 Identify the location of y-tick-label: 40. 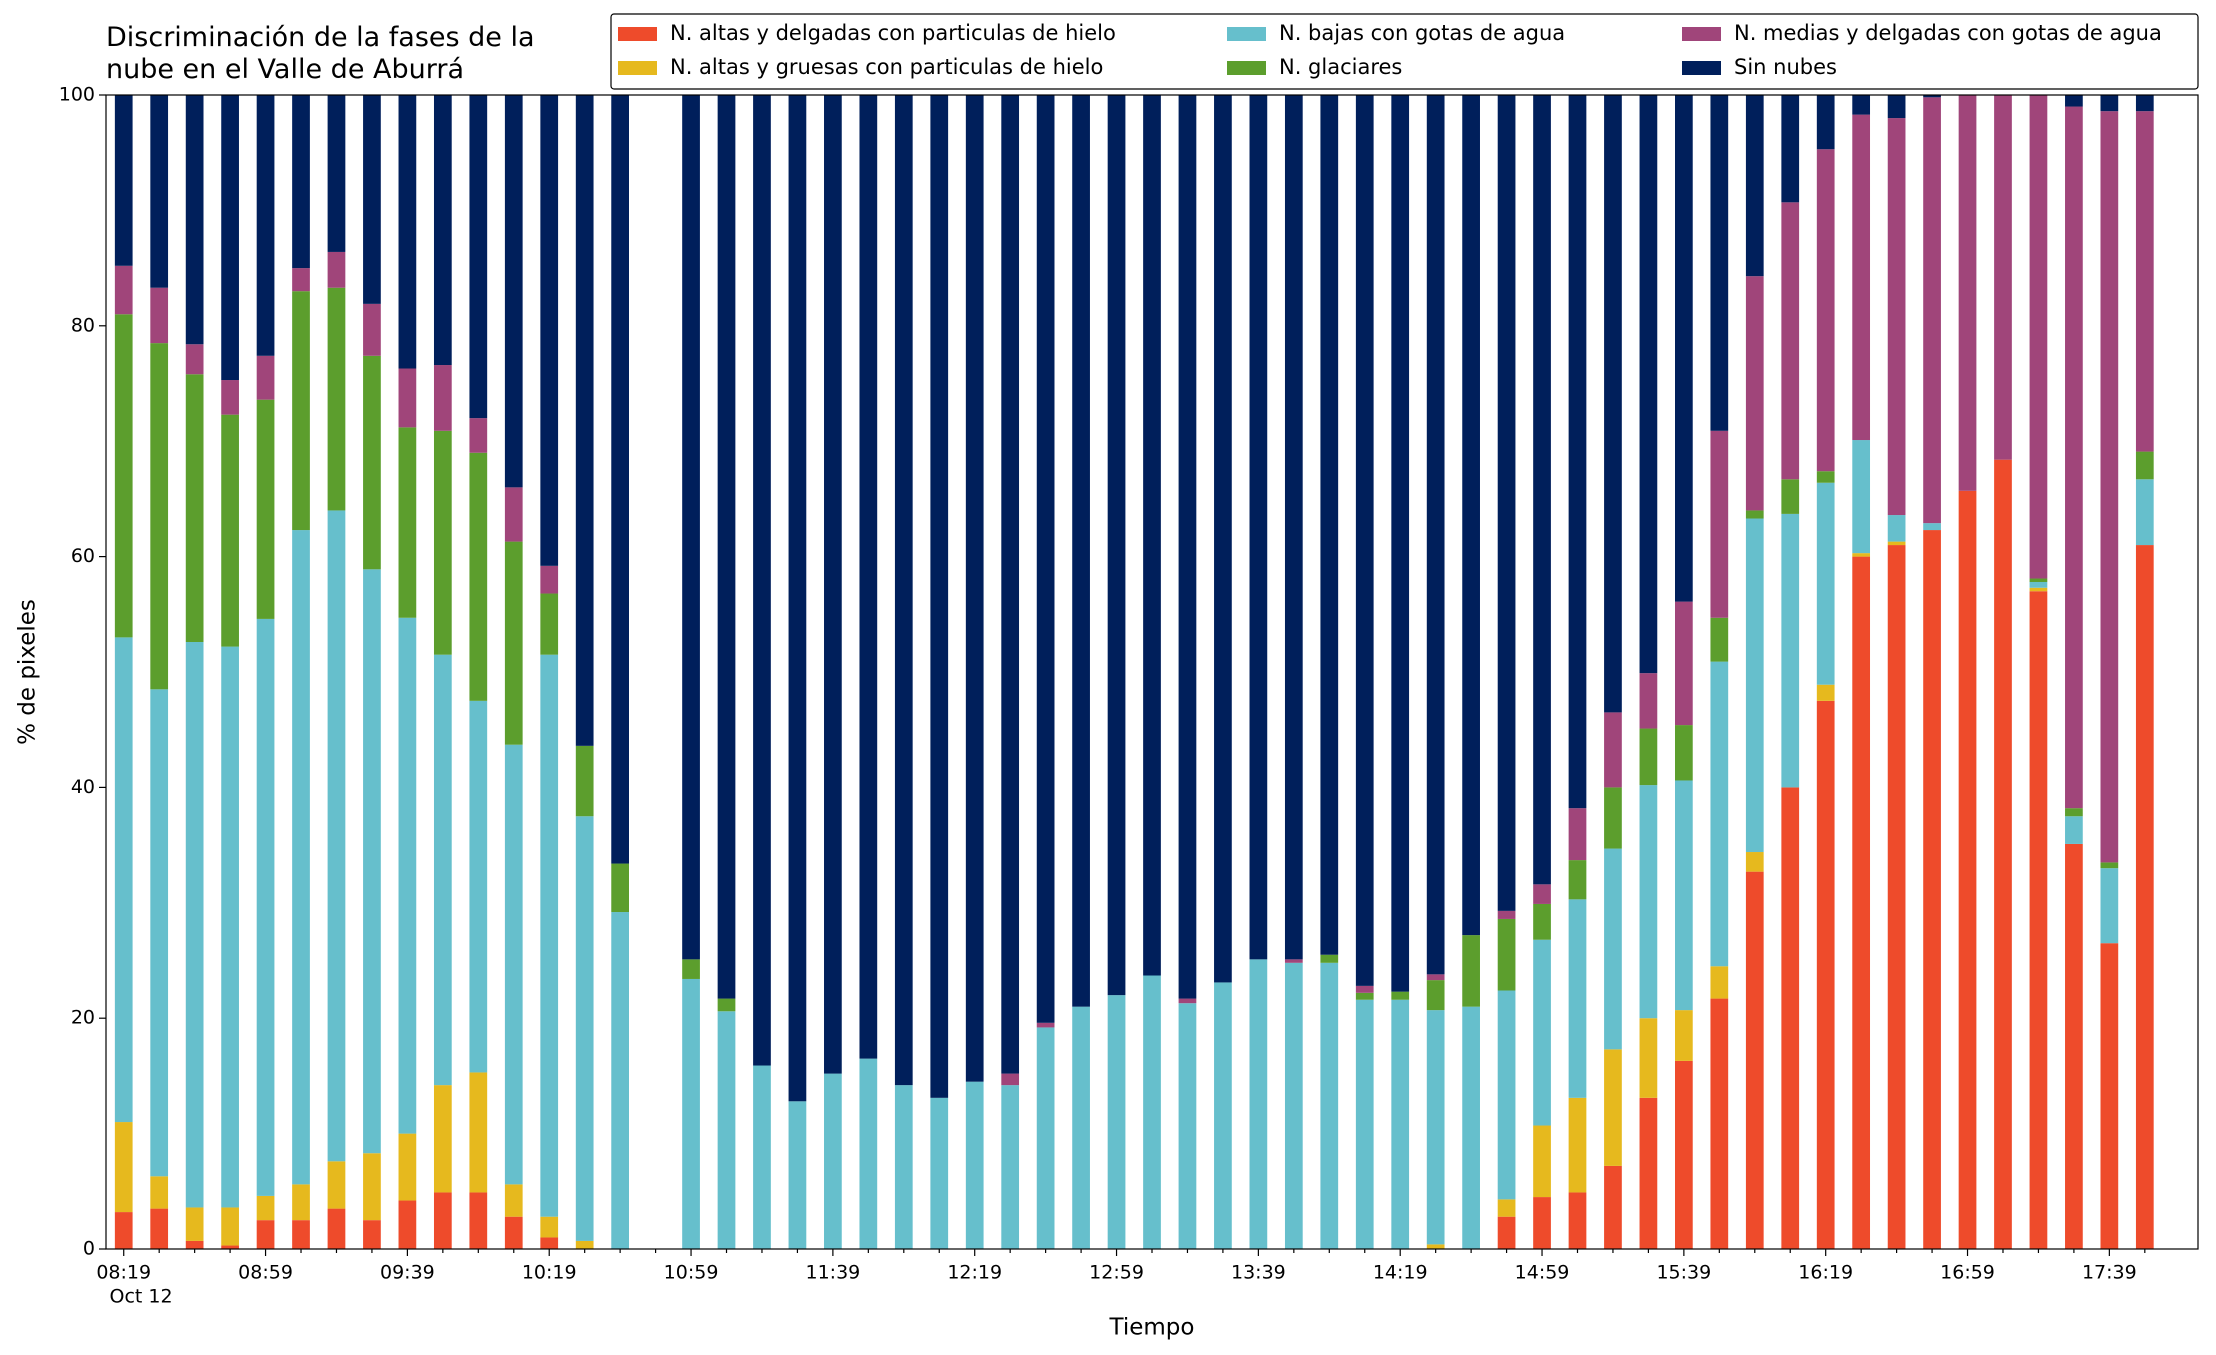
(83, 787).